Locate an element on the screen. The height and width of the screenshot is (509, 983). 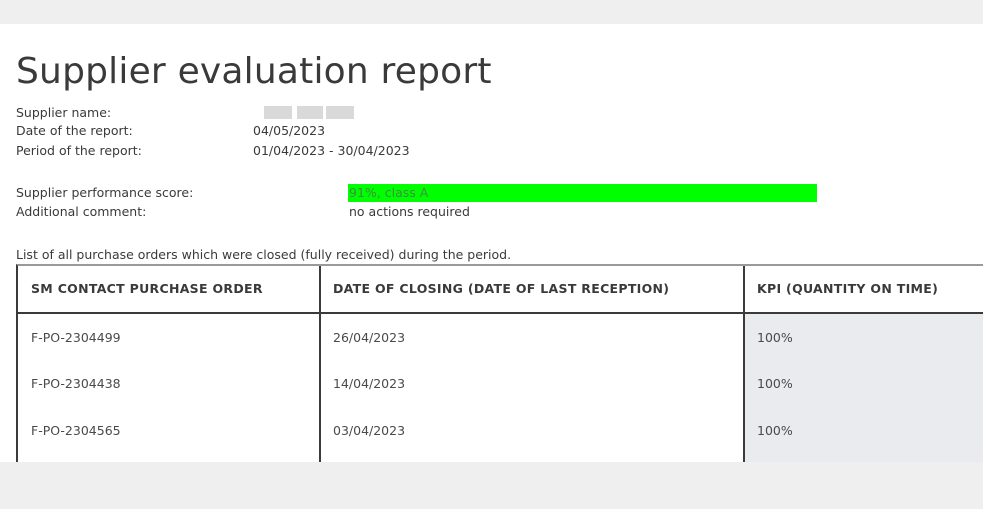
additional-comment-label: Additional comment: is located at coordinates (81, 211).